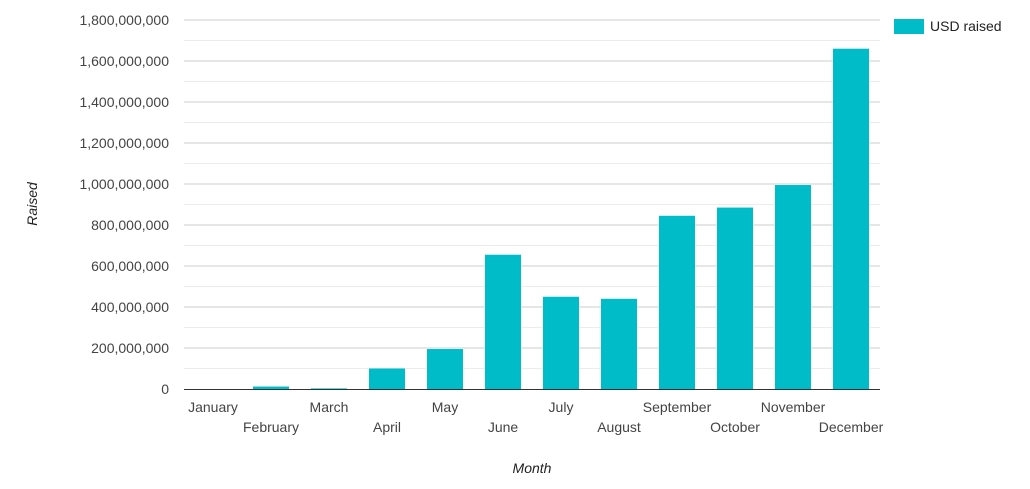 The image size is (1030, 489). I want to click on x-tick-label-july: July, so click(561, 407).